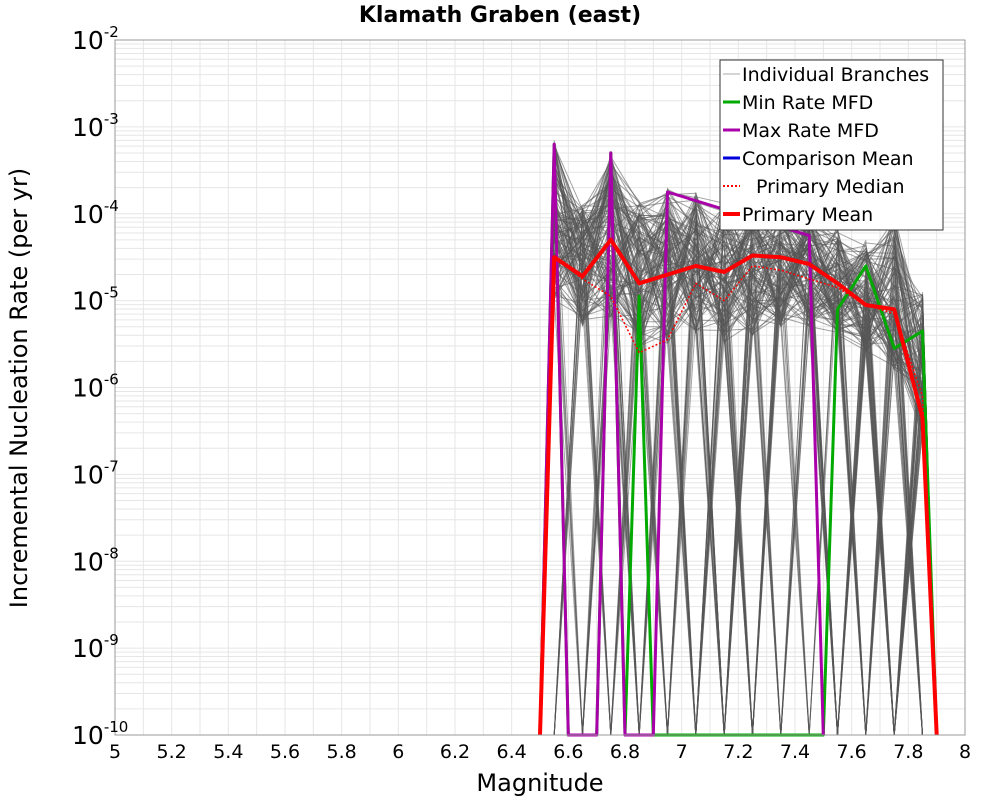 Image resolution: width=1000 pixels, height=800 pixels. I want to click on legend-label: Primary Median, so click(830, 187).